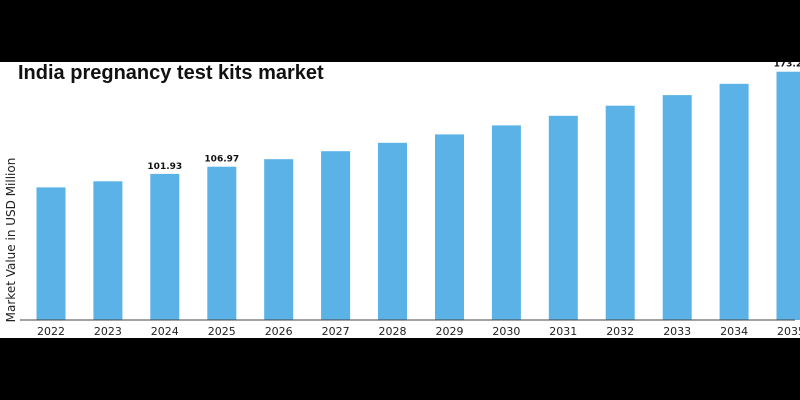 Image resolution: width=800 pixels, height=400 pixels. Describe the element at coordinates (222, 243) in the screenshot. I see `bar-2025` at that location.